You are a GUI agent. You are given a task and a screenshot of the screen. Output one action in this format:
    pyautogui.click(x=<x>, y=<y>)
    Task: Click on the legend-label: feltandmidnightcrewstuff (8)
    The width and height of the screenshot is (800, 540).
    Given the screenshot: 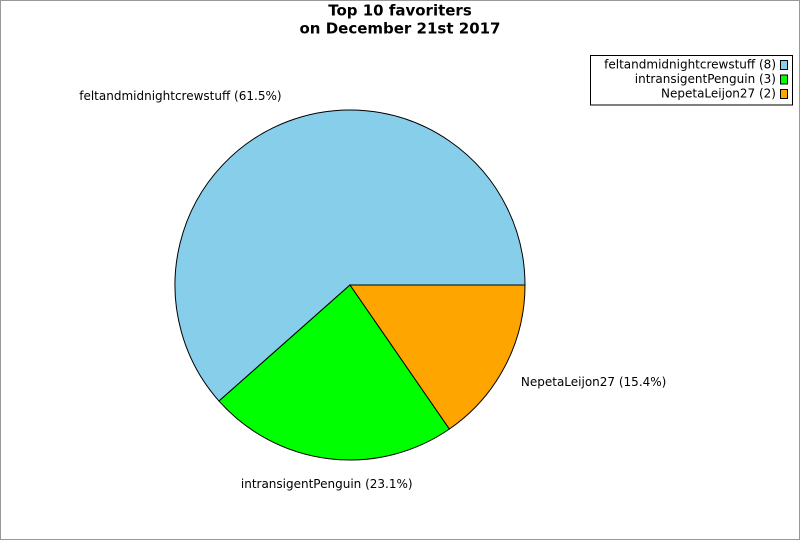 What is the action you would take?
    pyautogui.click(x=690, y=65)
    